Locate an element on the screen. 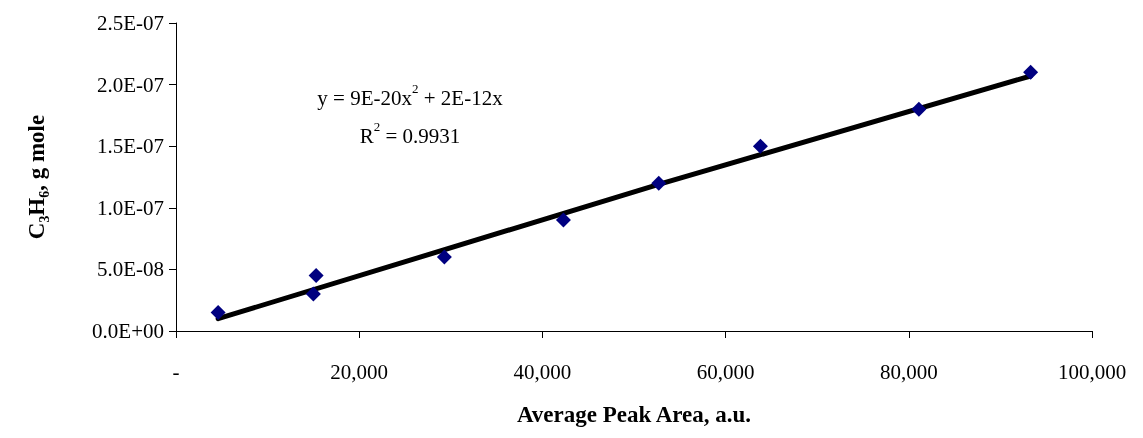 The height and width of the screenshot is (438, 1143). x-axis-title: Average Peak Area, a.u. is located at coordinates (634, 414).